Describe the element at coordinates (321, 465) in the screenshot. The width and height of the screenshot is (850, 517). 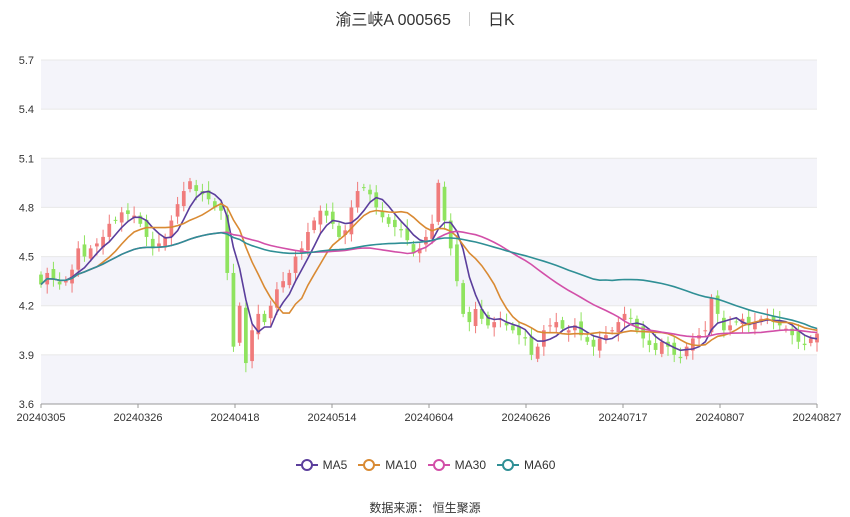
I see `legend-item-ma5: MA5` at that location.